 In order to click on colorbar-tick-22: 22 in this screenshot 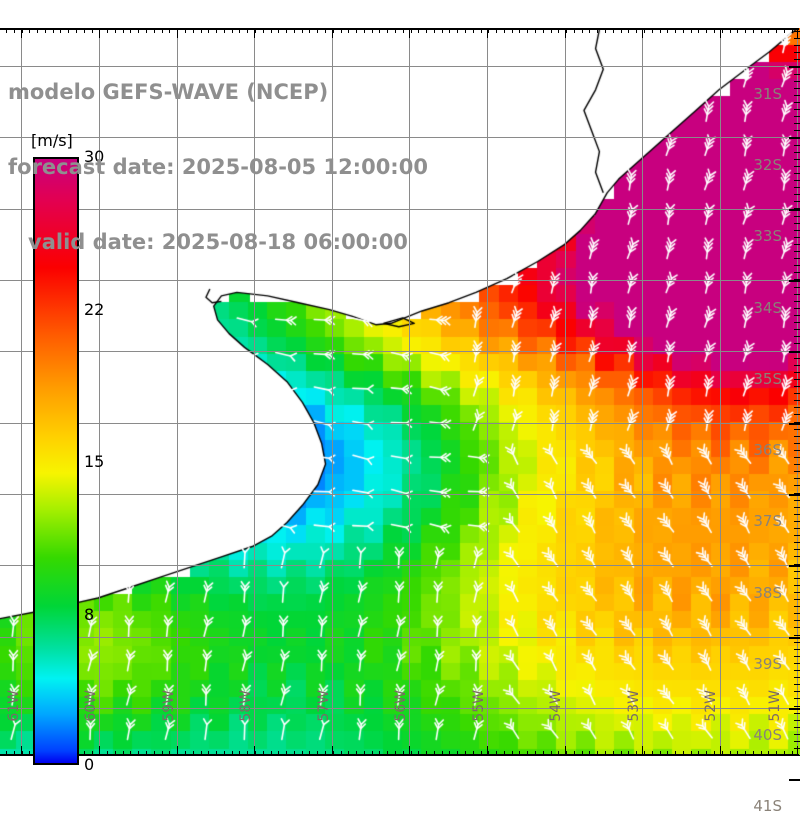, I will do `click(94, 309)`.